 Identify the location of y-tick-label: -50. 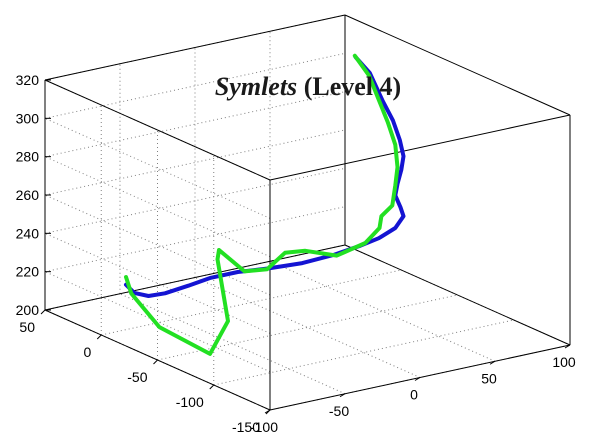
(137, 377).